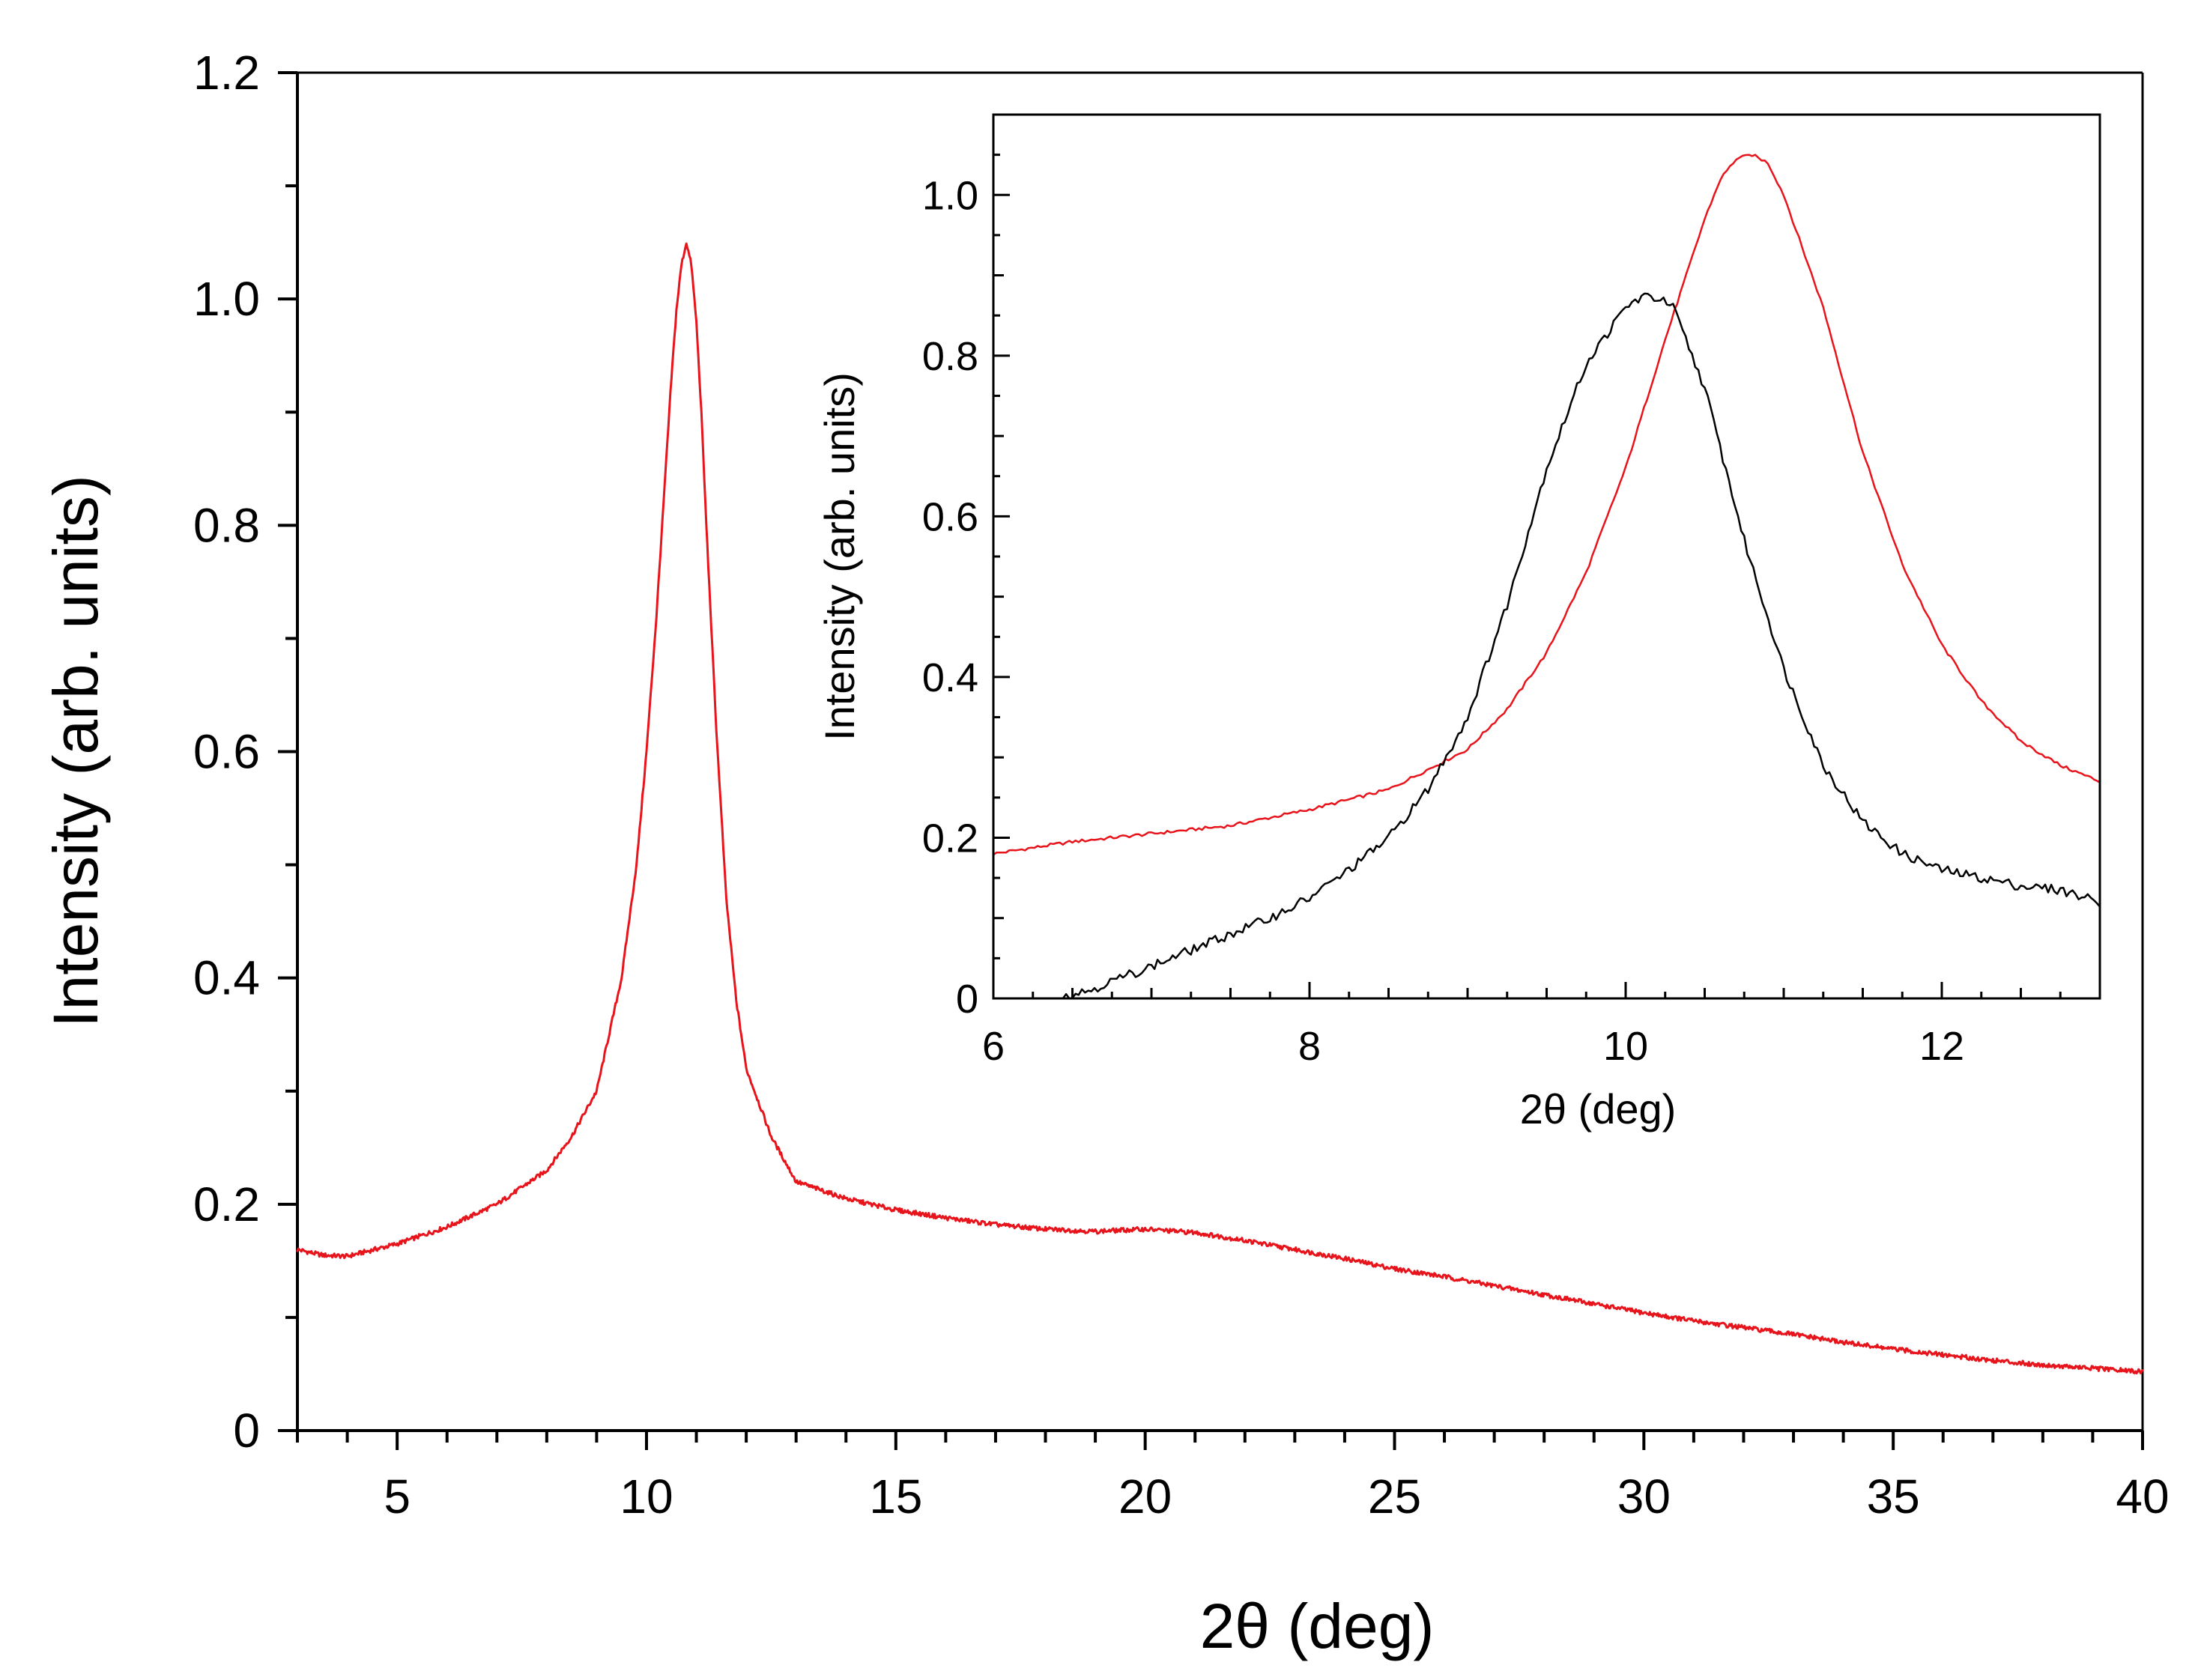 Image resolution: width=2204 pixels, height=1680 pixels. What do you see at coordinates (1317, 1626) in the screenshot?
I see `main-x-axis-label: 2θ (deg)` at bounding box center [1317, 1626].